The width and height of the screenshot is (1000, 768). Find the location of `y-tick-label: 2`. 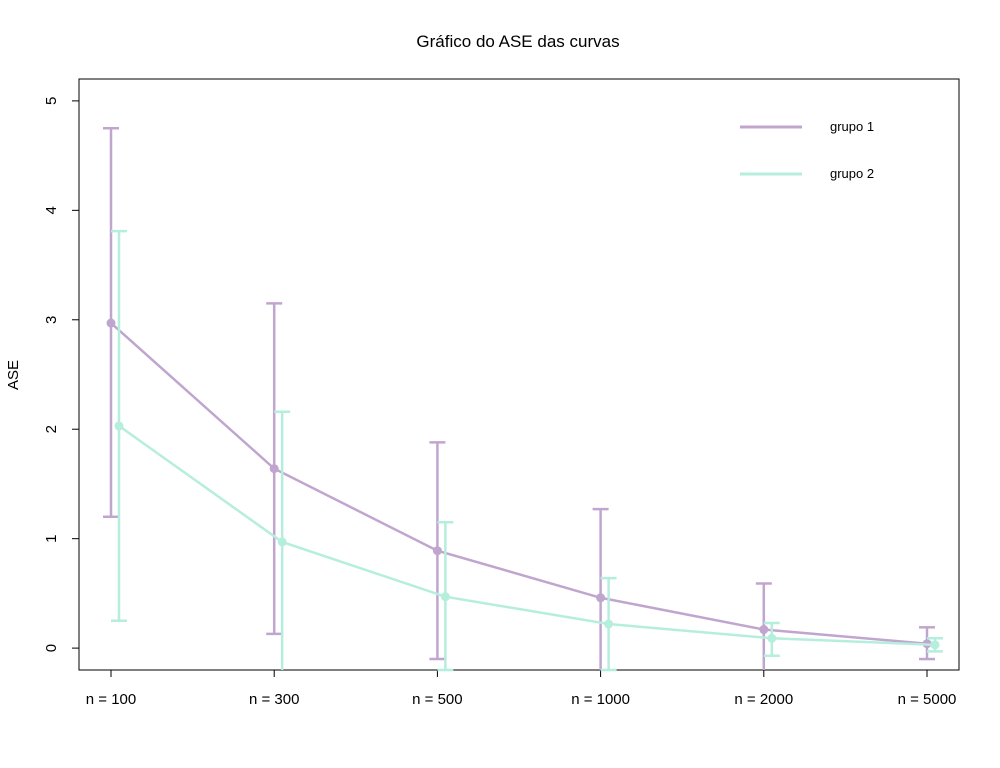

y-tick-label: 2 is located at coordinates (51, 429).